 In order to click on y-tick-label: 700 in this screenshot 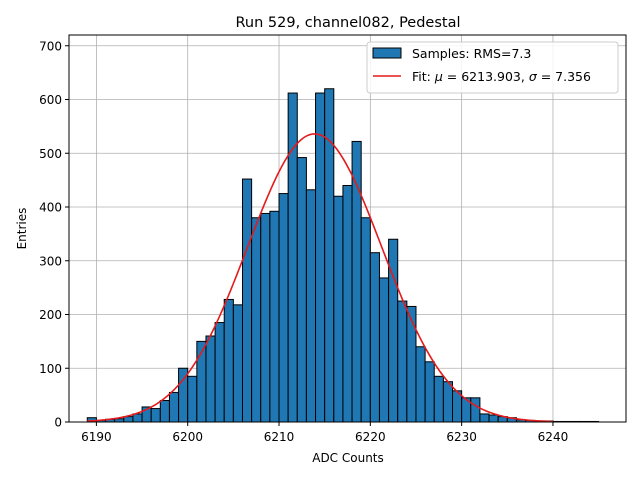, I will do `click(50, 46)`.